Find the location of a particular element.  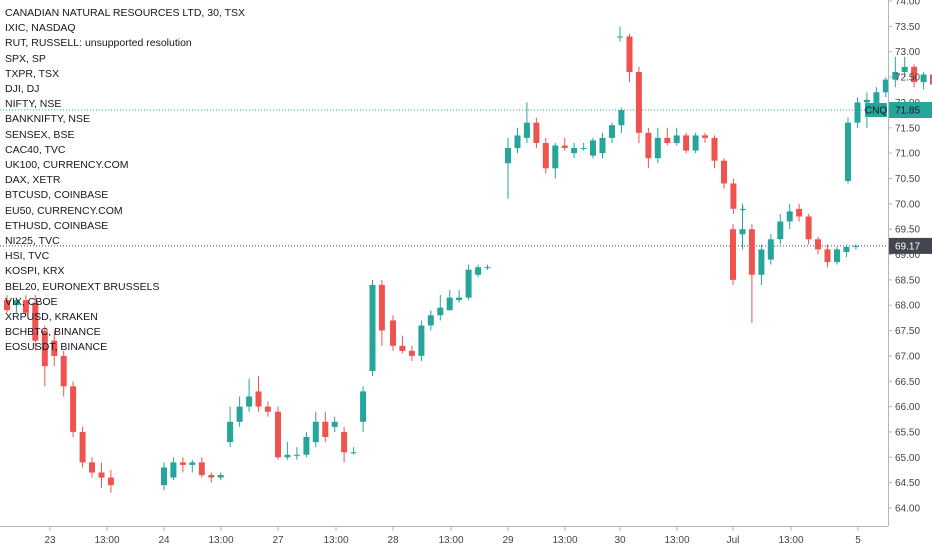

legend-symbol: BCHBTC, BINANCE is located at coordinates (53, 332).